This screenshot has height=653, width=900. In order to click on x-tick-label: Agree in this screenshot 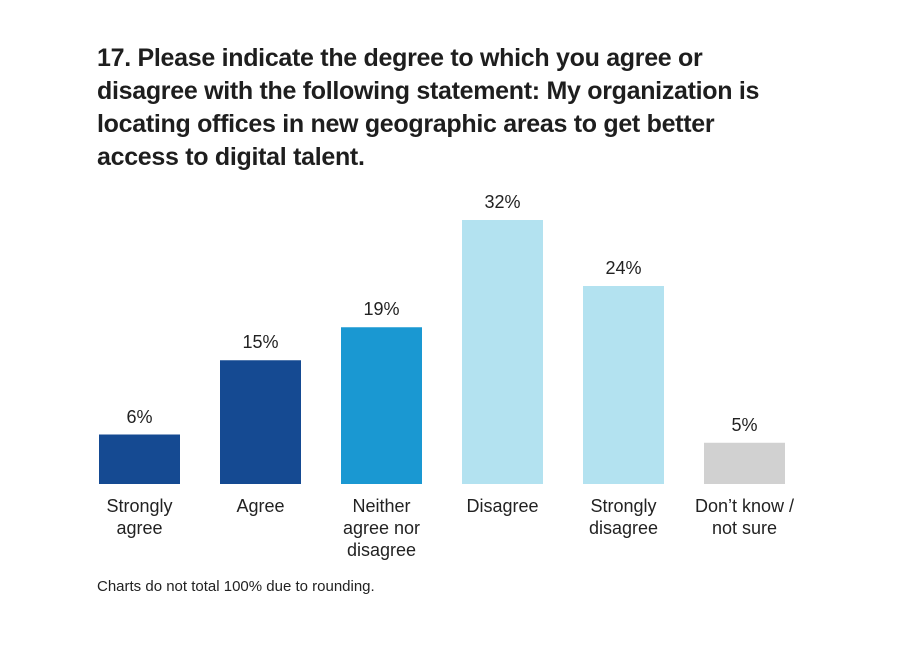, I will do `click(260, 506)`.